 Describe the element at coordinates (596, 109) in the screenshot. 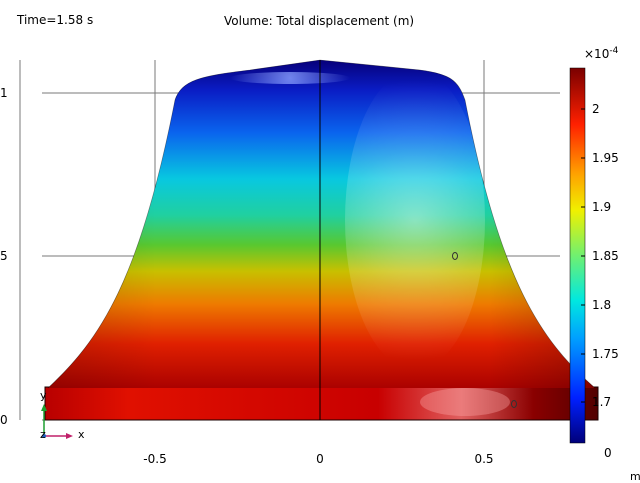

I see `colorbar-label: 2` at that location.